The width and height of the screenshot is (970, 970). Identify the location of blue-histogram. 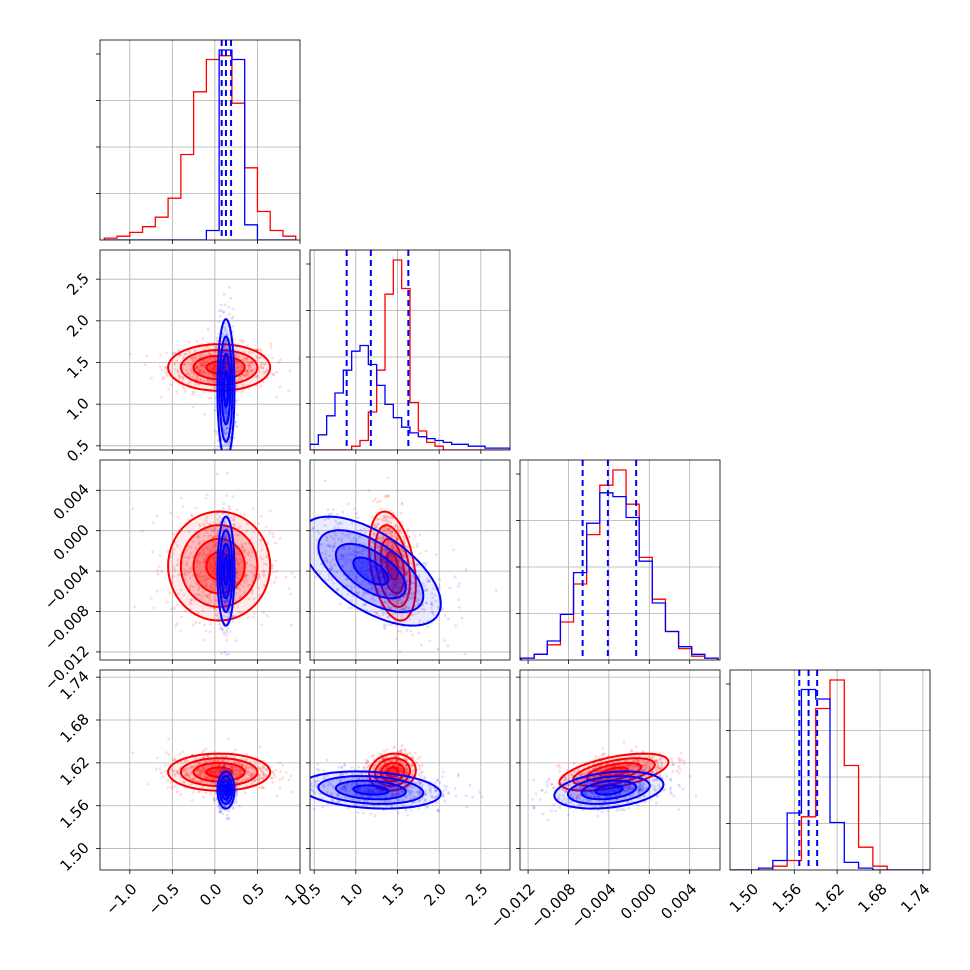
(200, 144).